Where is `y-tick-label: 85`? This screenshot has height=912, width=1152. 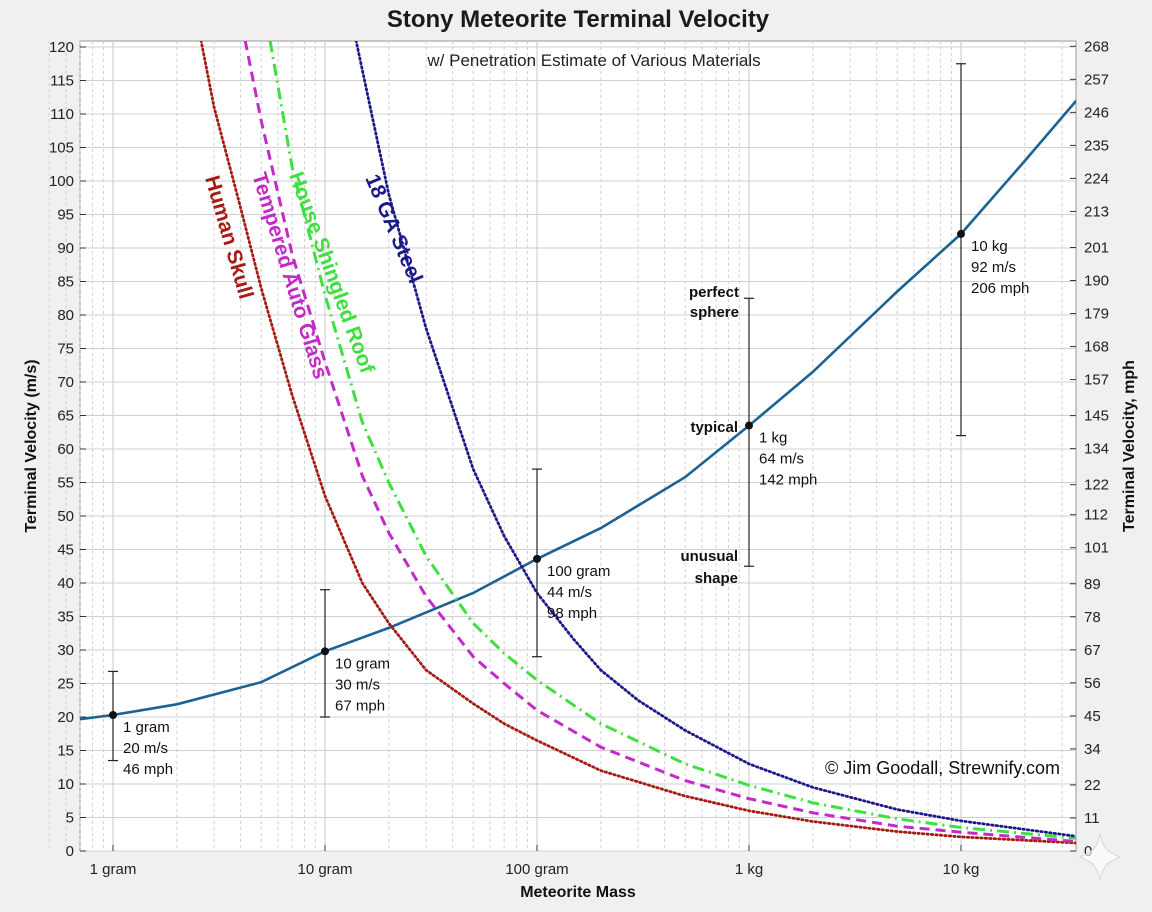 y-tick-label: 85 is located at coordinates (65, 282).